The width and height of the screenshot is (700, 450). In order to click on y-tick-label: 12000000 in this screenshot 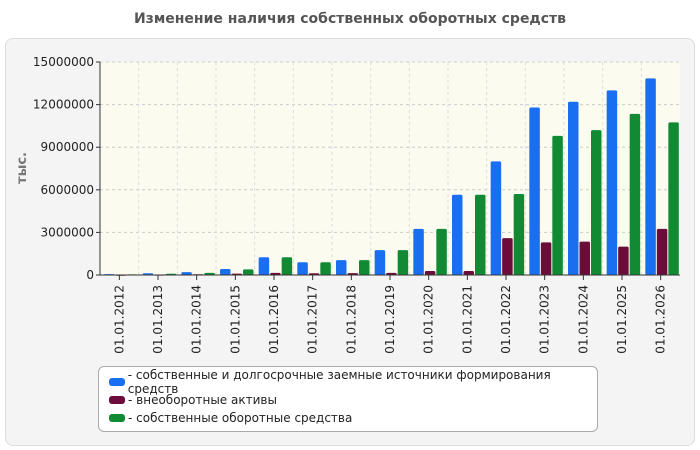, I will do `click(63, 105)`.